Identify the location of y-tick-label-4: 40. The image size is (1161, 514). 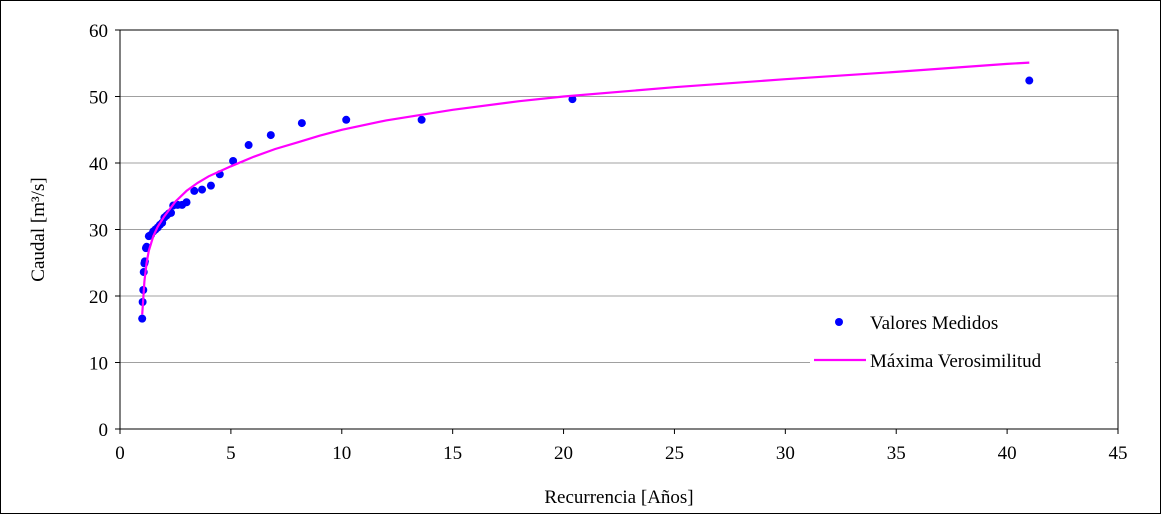
(98, 164).